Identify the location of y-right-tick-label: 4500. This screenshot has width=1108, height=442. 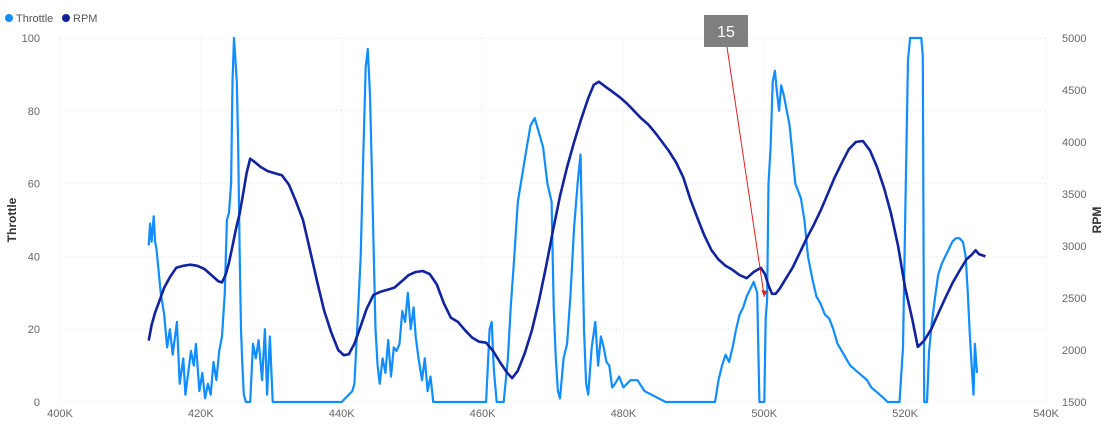
(1074, 91).